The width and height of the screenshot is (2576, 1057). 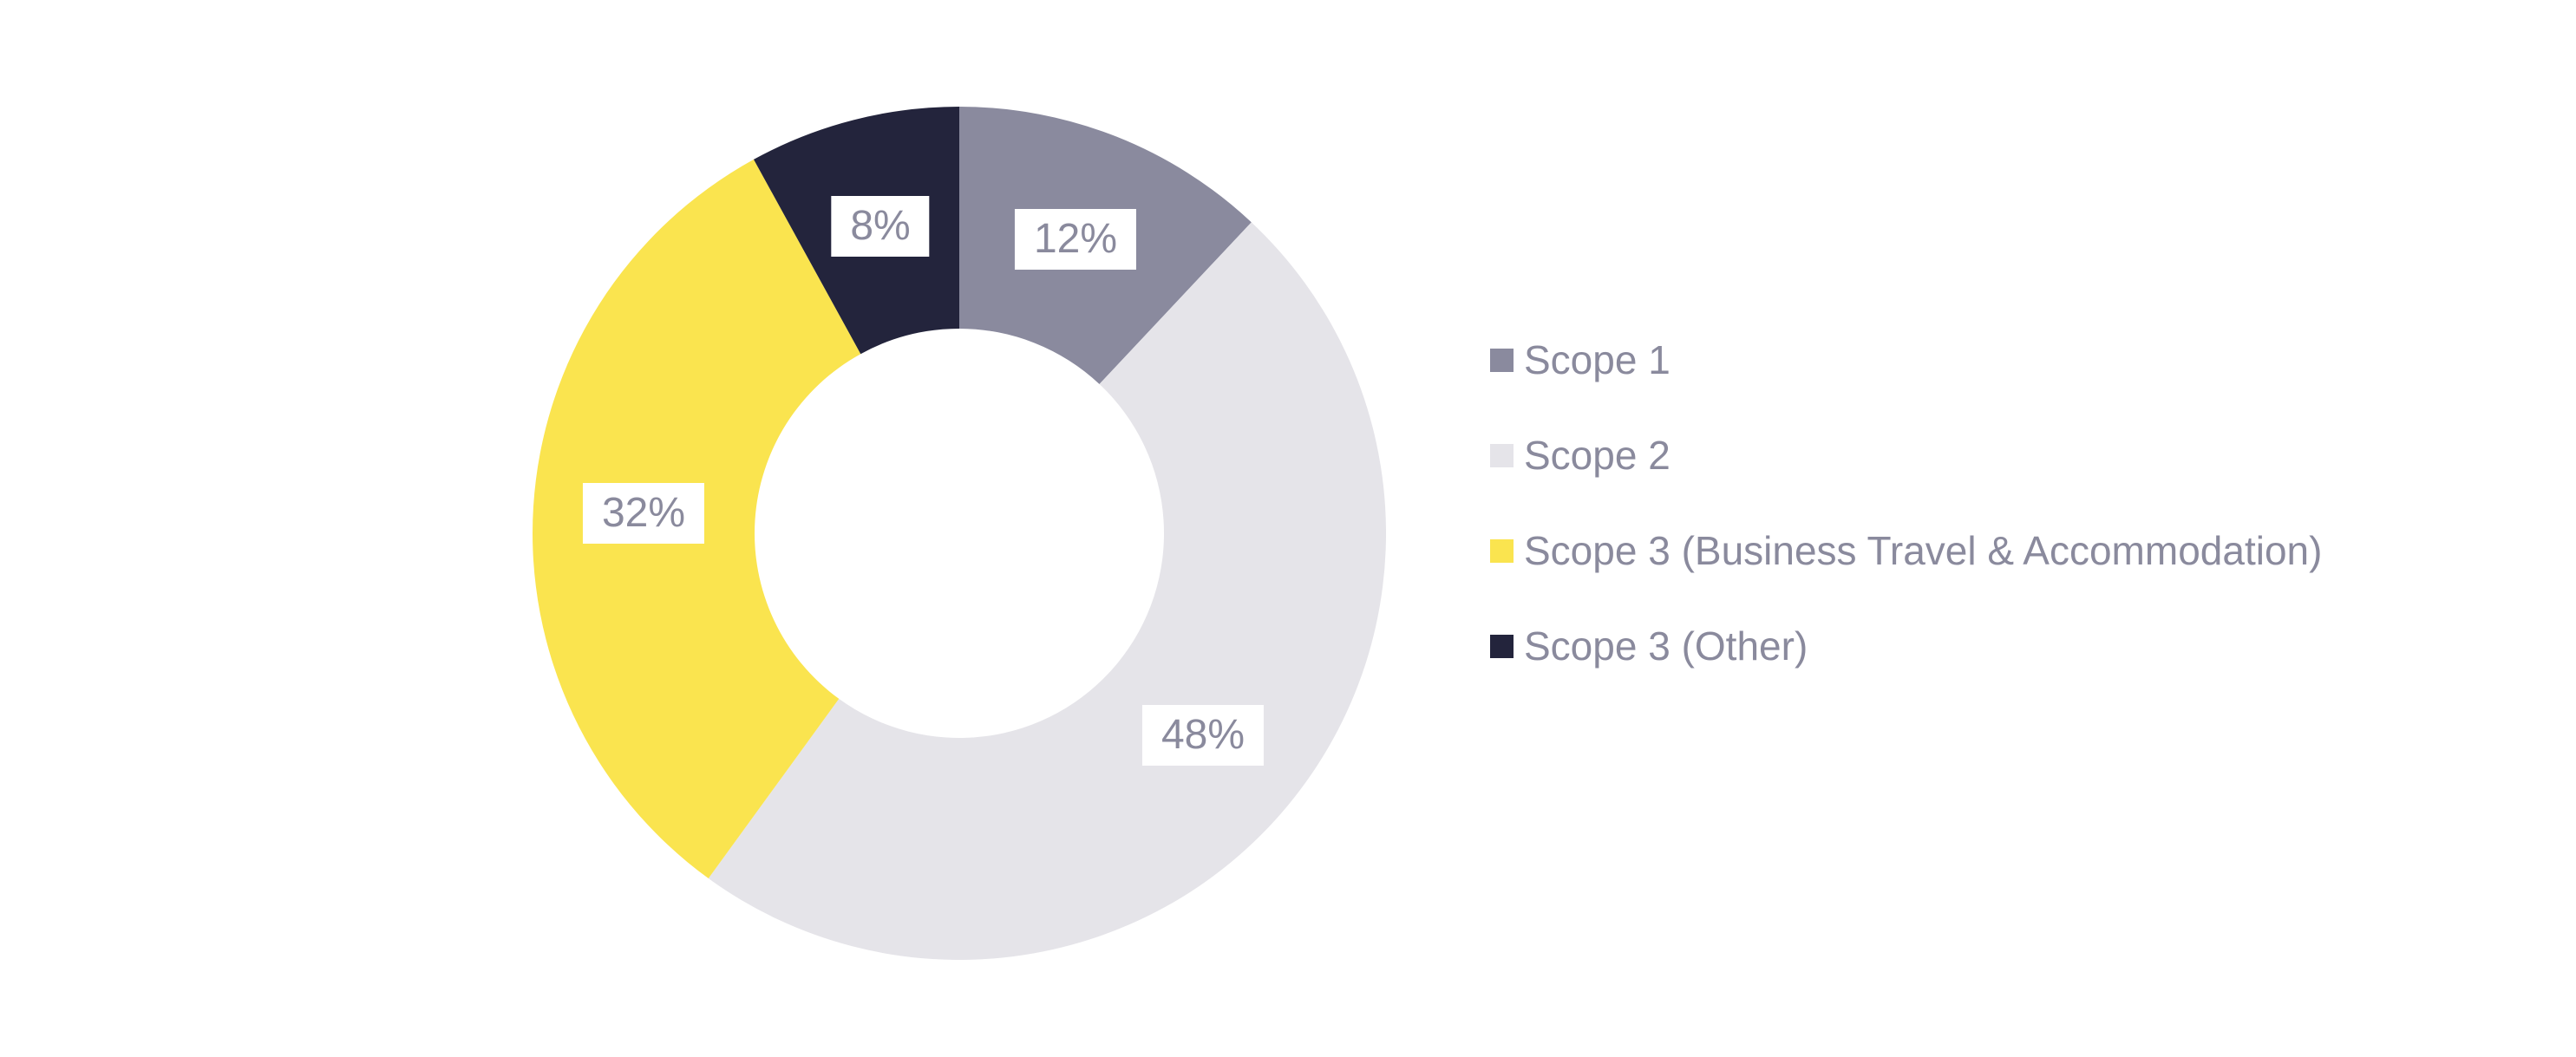 I want to click on legend-item-scope-3-other: Scope 3 (Other), so click(x=1906, y=646).